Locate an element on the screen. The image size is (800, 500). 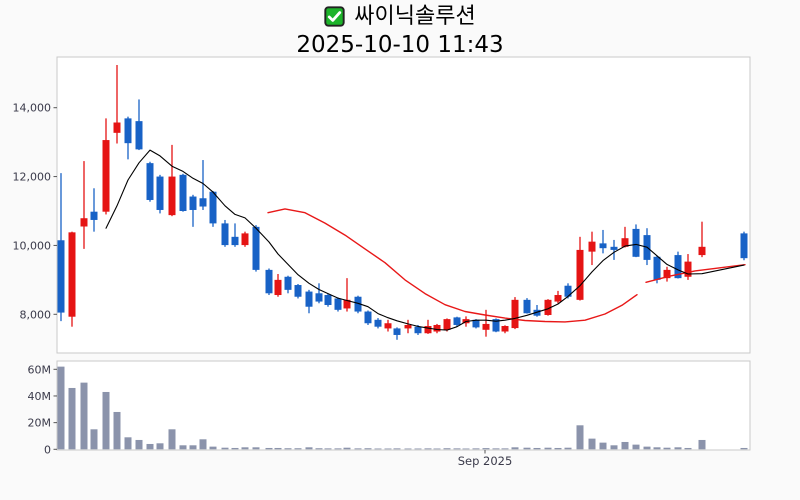
volume-tick-label: 20M is located at coordinates (40, 423).